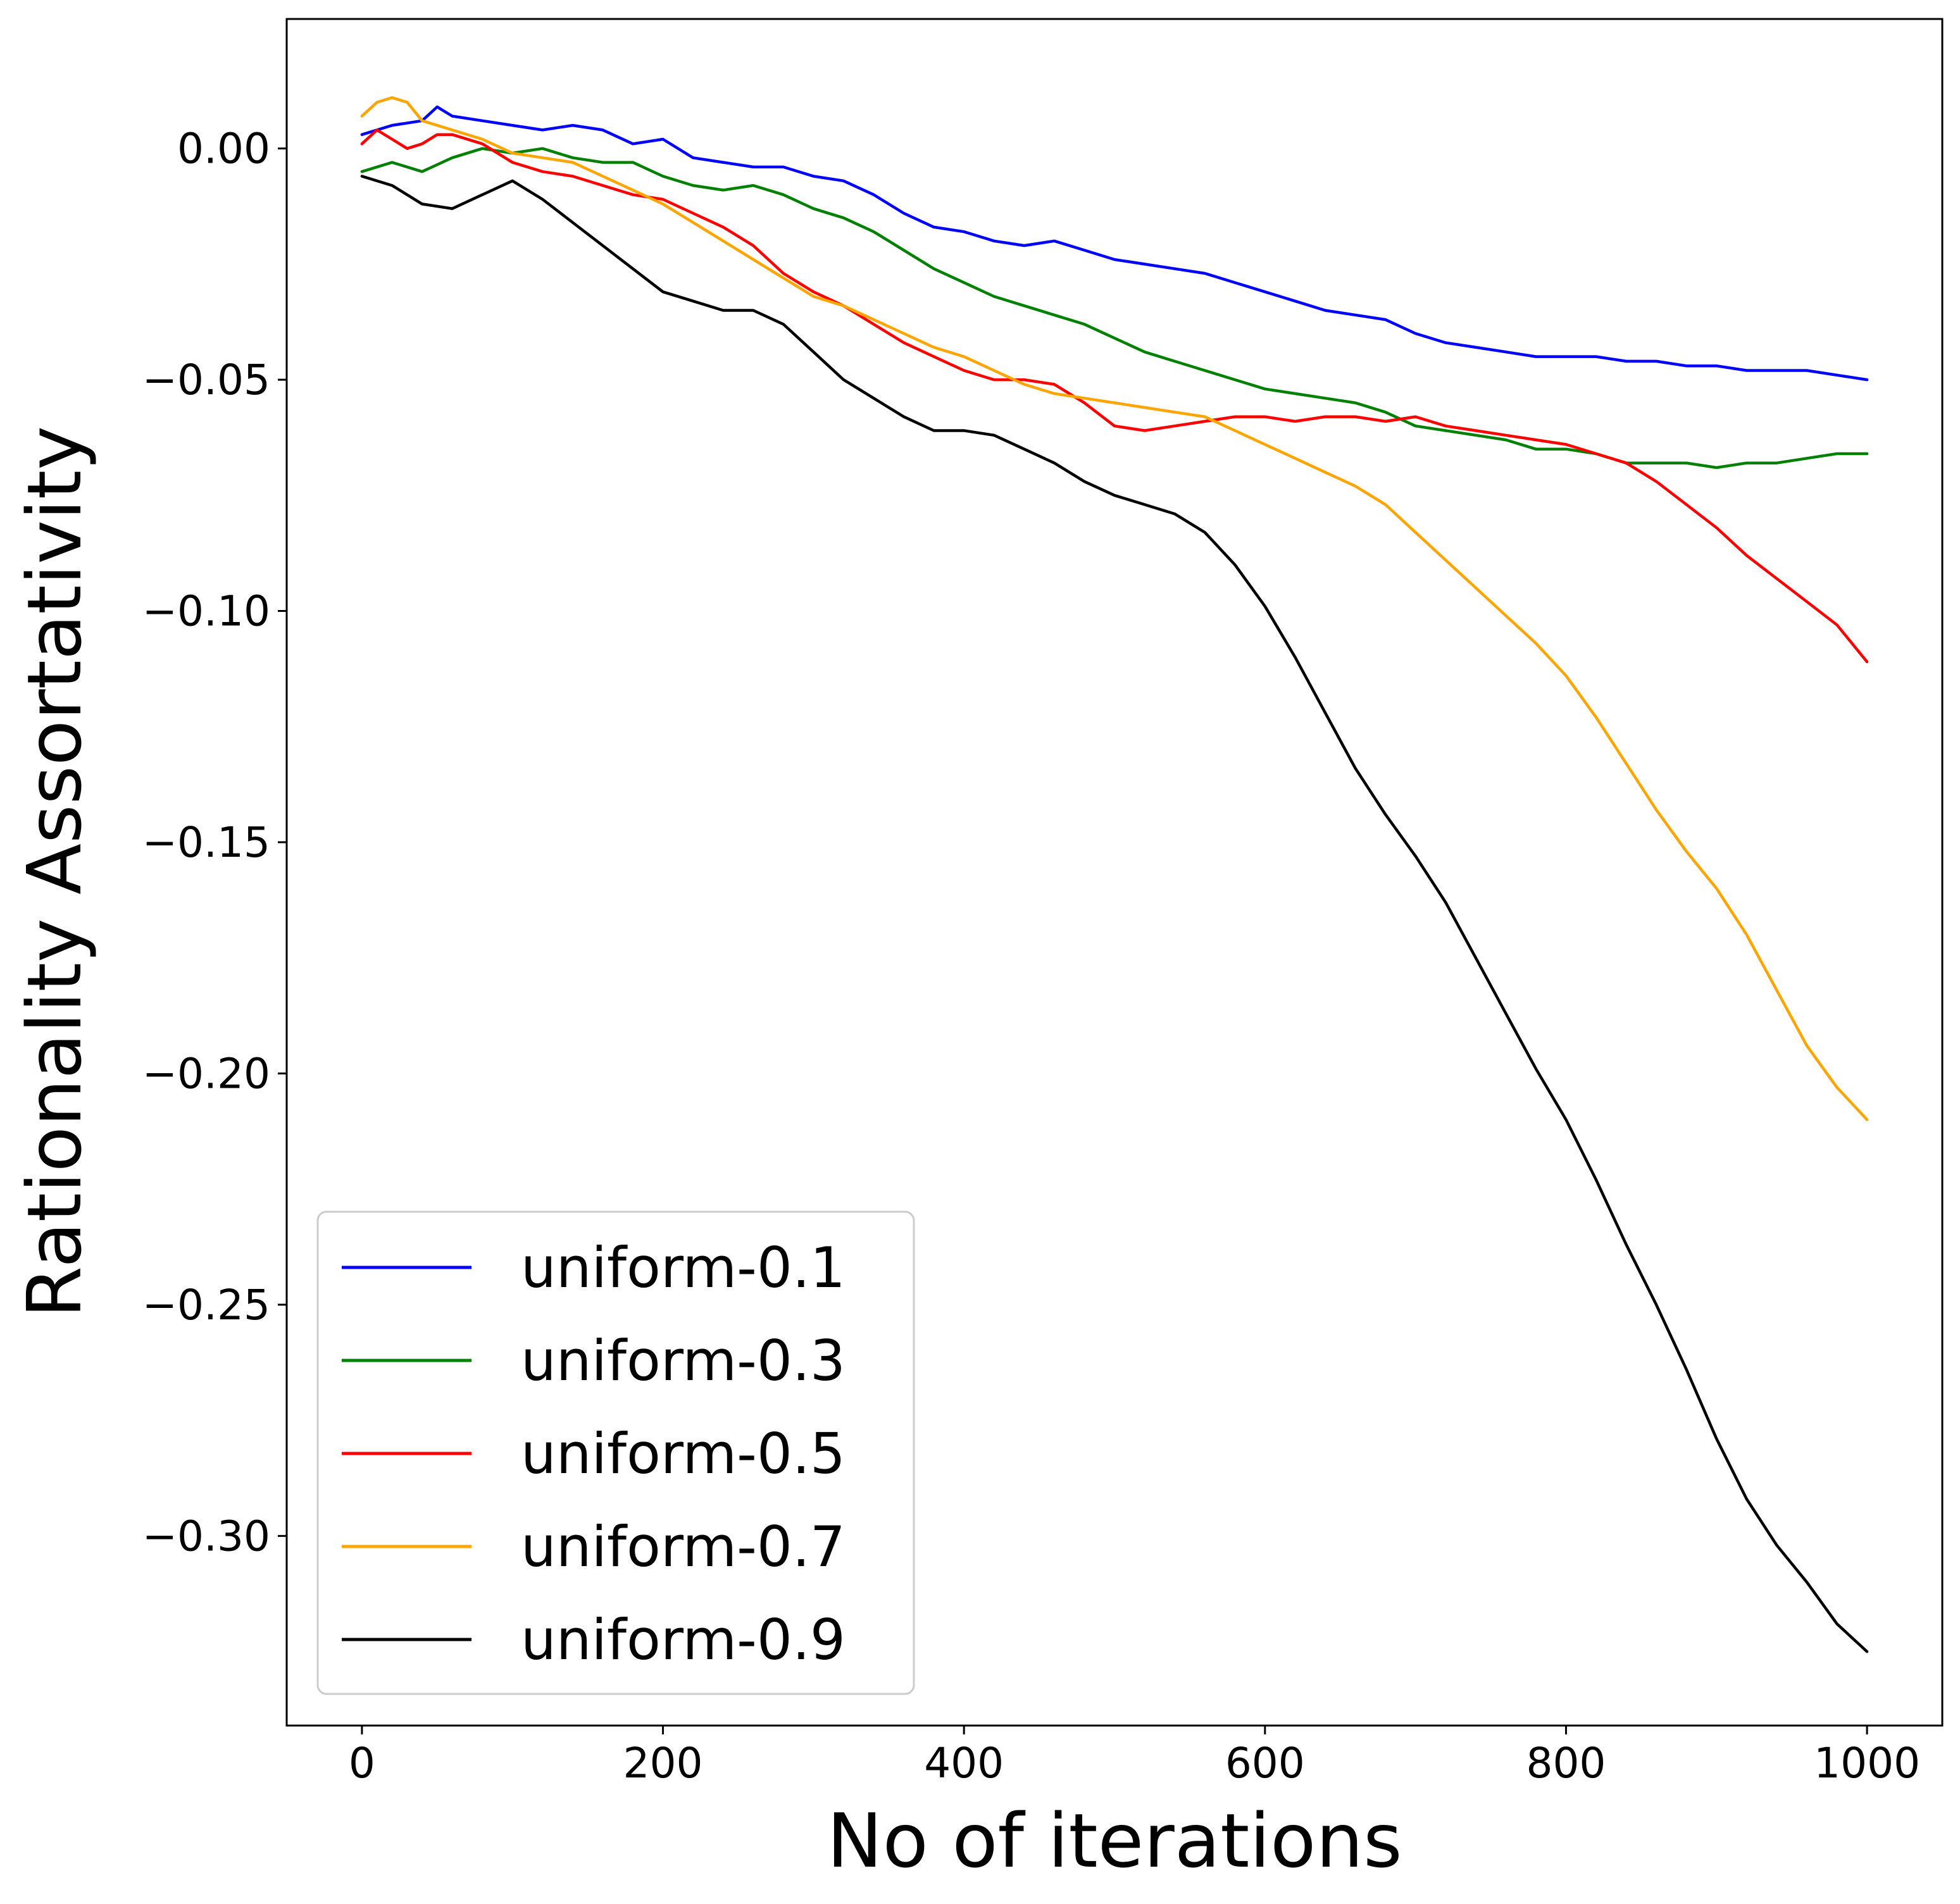  I want to click on y-tick-label: −0.05, so click(206, 380).